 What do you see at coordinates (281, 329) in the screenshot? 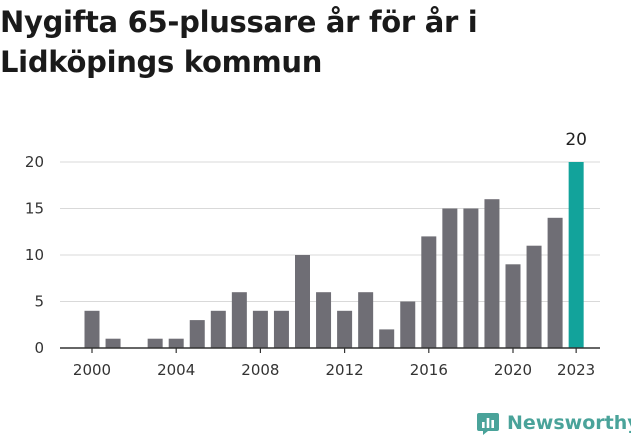
I see `bar-2009` at bounding box center [281, 329].